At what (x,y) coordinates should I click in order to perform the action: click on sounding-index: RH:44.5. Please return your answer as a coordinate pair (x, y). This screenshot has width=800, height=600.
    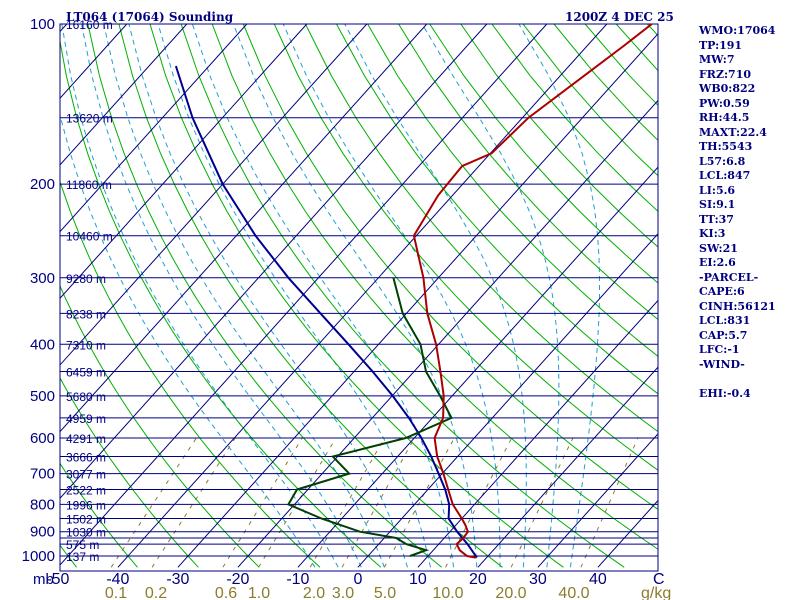
    Looking at the image, I should click on (724, 117).